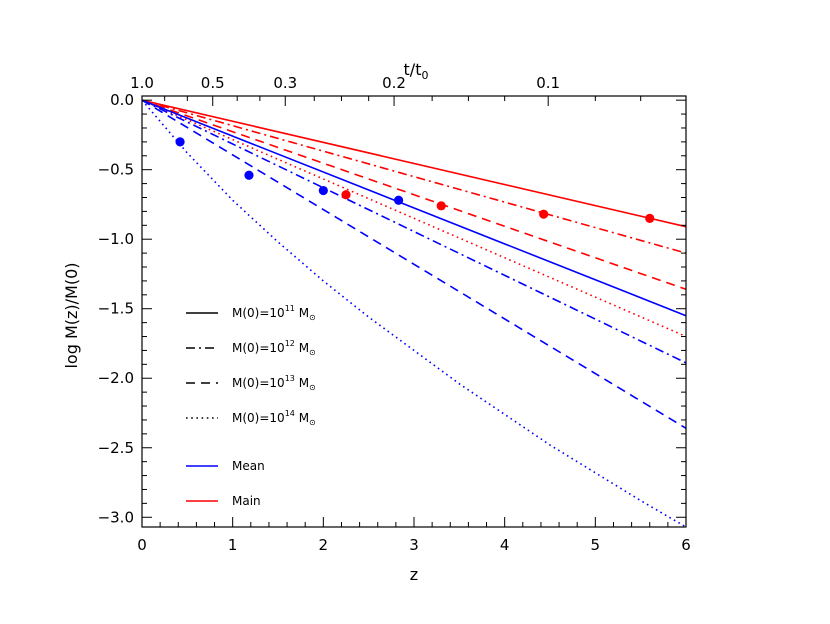 The height and width of the screenshot is (624, 830). Describe the element at coordinates (233, 545) in the screenshot. I see `x-tick-label: 1` at that location.